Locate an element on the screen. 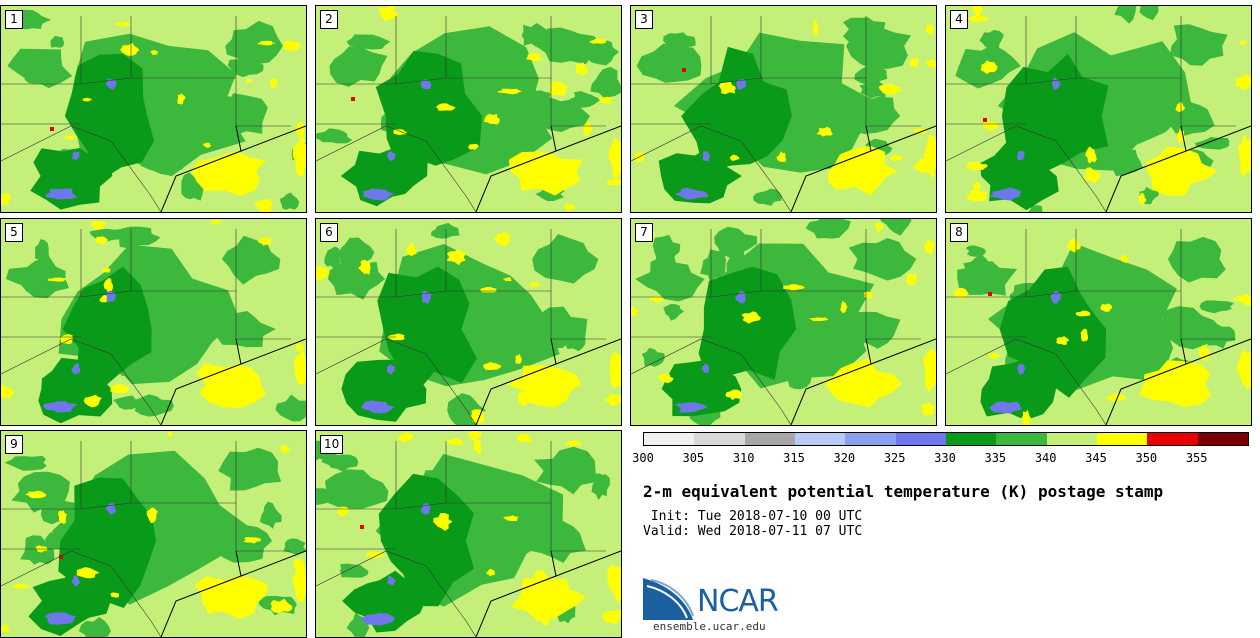 This screenshot has width=1260, height=638. valid-time: Valid: Wed 2018-07-11 07 UTC is located at coordinates (753, 531).